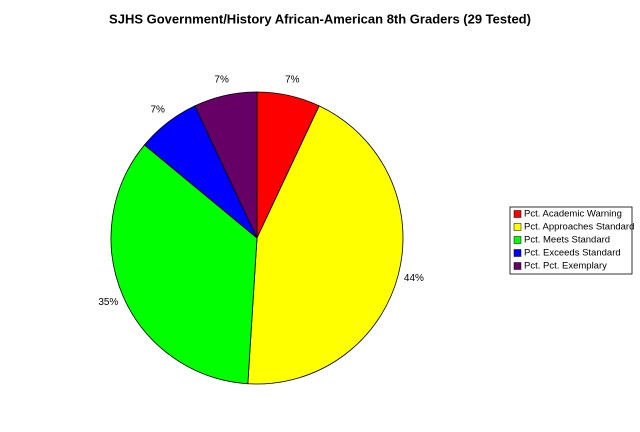 The height and width of the screenshot is (432, 640). Describe the element at coordinates (414, 278) in the screenshot. I see `data-label: 44%` at that location.